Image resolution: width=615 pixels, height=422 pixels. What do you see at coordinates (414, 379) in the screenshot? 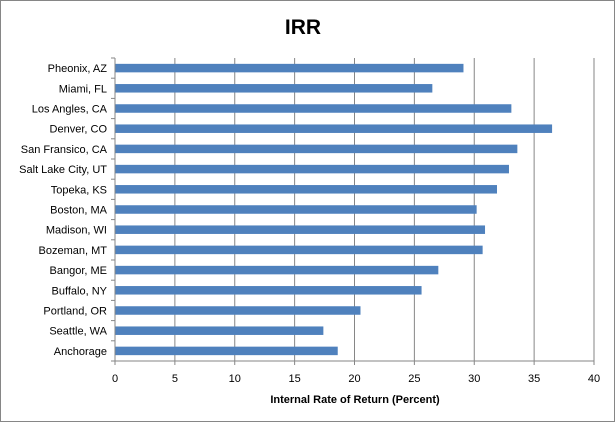
I see `x-tick-label-25: 25` at bounding box center [414, 379].